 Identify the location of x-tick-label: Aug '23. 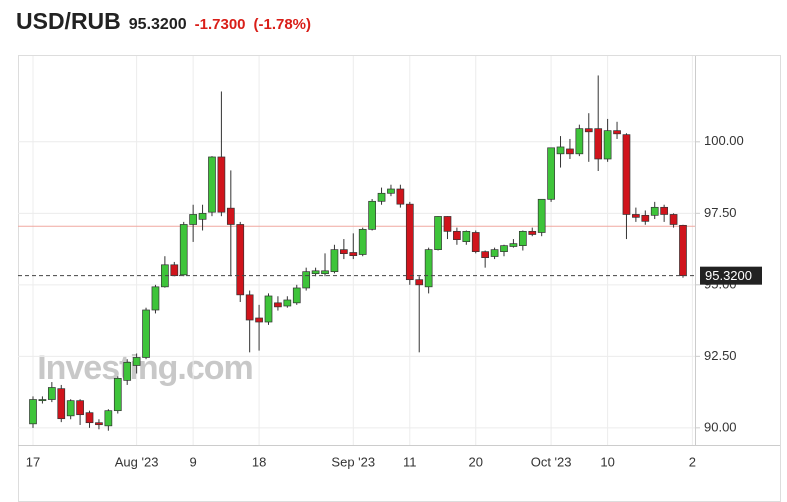
(137, 461).